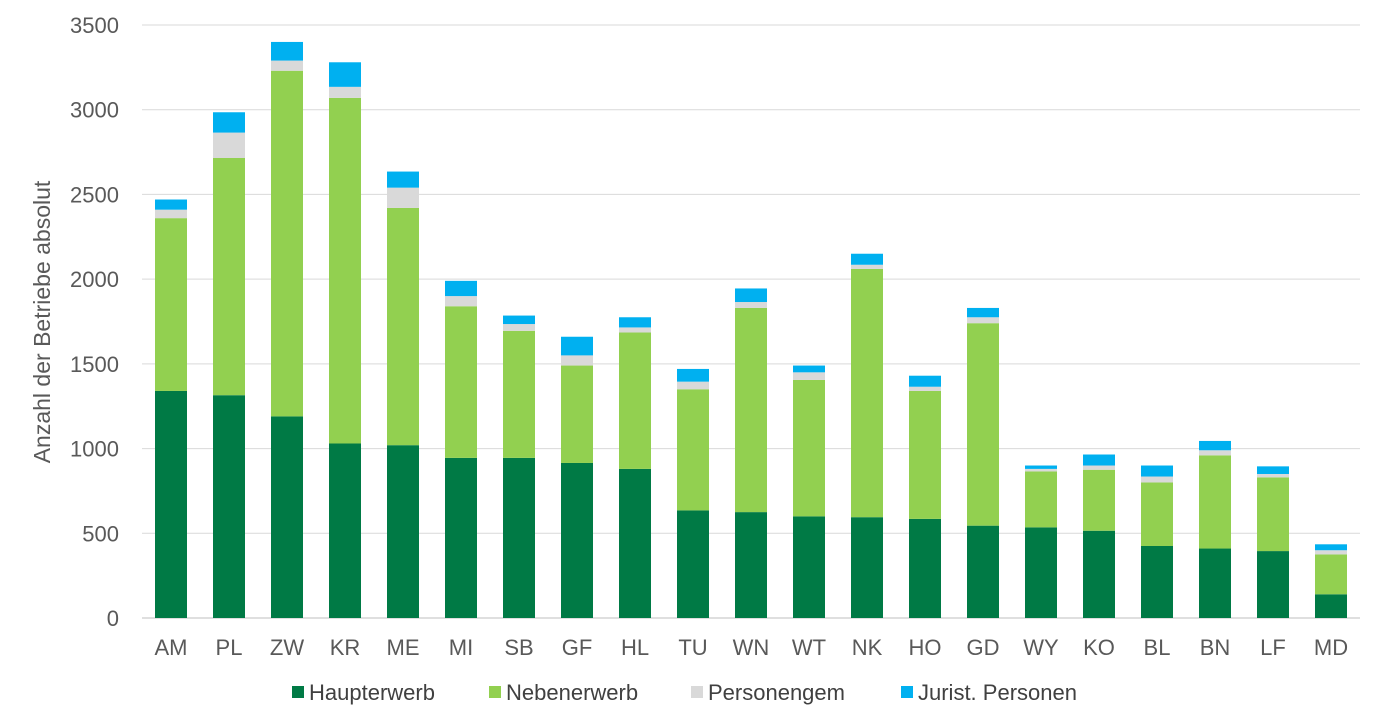 The image size is (1382, 727). Describe the element at coordinates (1041, 647) in the screenshot. I see `x-tick-label: WY` at that location.